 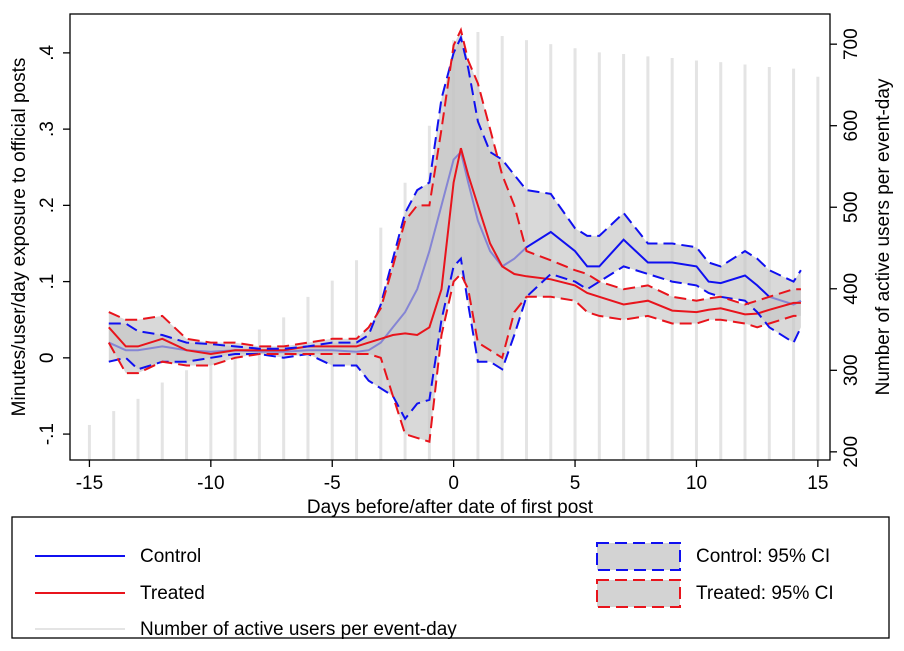 What do you see at coordinates (763, 556) in the screenshot?
I see `legend-label: Control: 95% CI` at bounding box center [763, 556].